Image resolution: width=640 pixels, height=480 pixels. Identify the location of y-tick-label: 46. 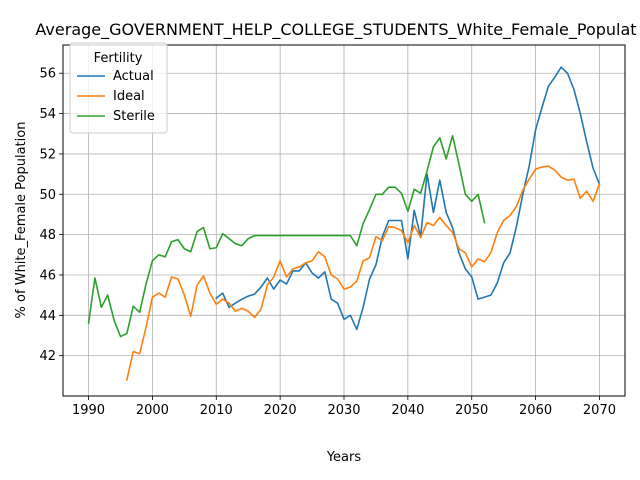
(47, 275).